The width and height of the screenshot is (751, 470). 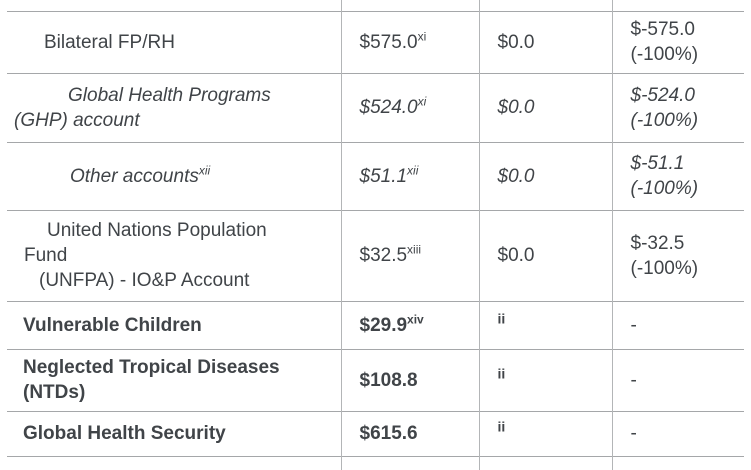 I want to click on table-row: Vulnerable Children $29.9xiv ii -, so click(x=375, y=324).